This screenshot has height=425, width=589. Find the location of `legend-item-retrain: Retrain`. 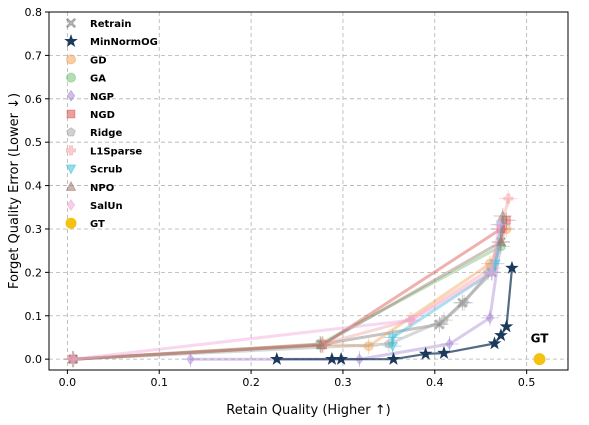

legend-item-retrain: Retrain is located at coordinates (98, 23).